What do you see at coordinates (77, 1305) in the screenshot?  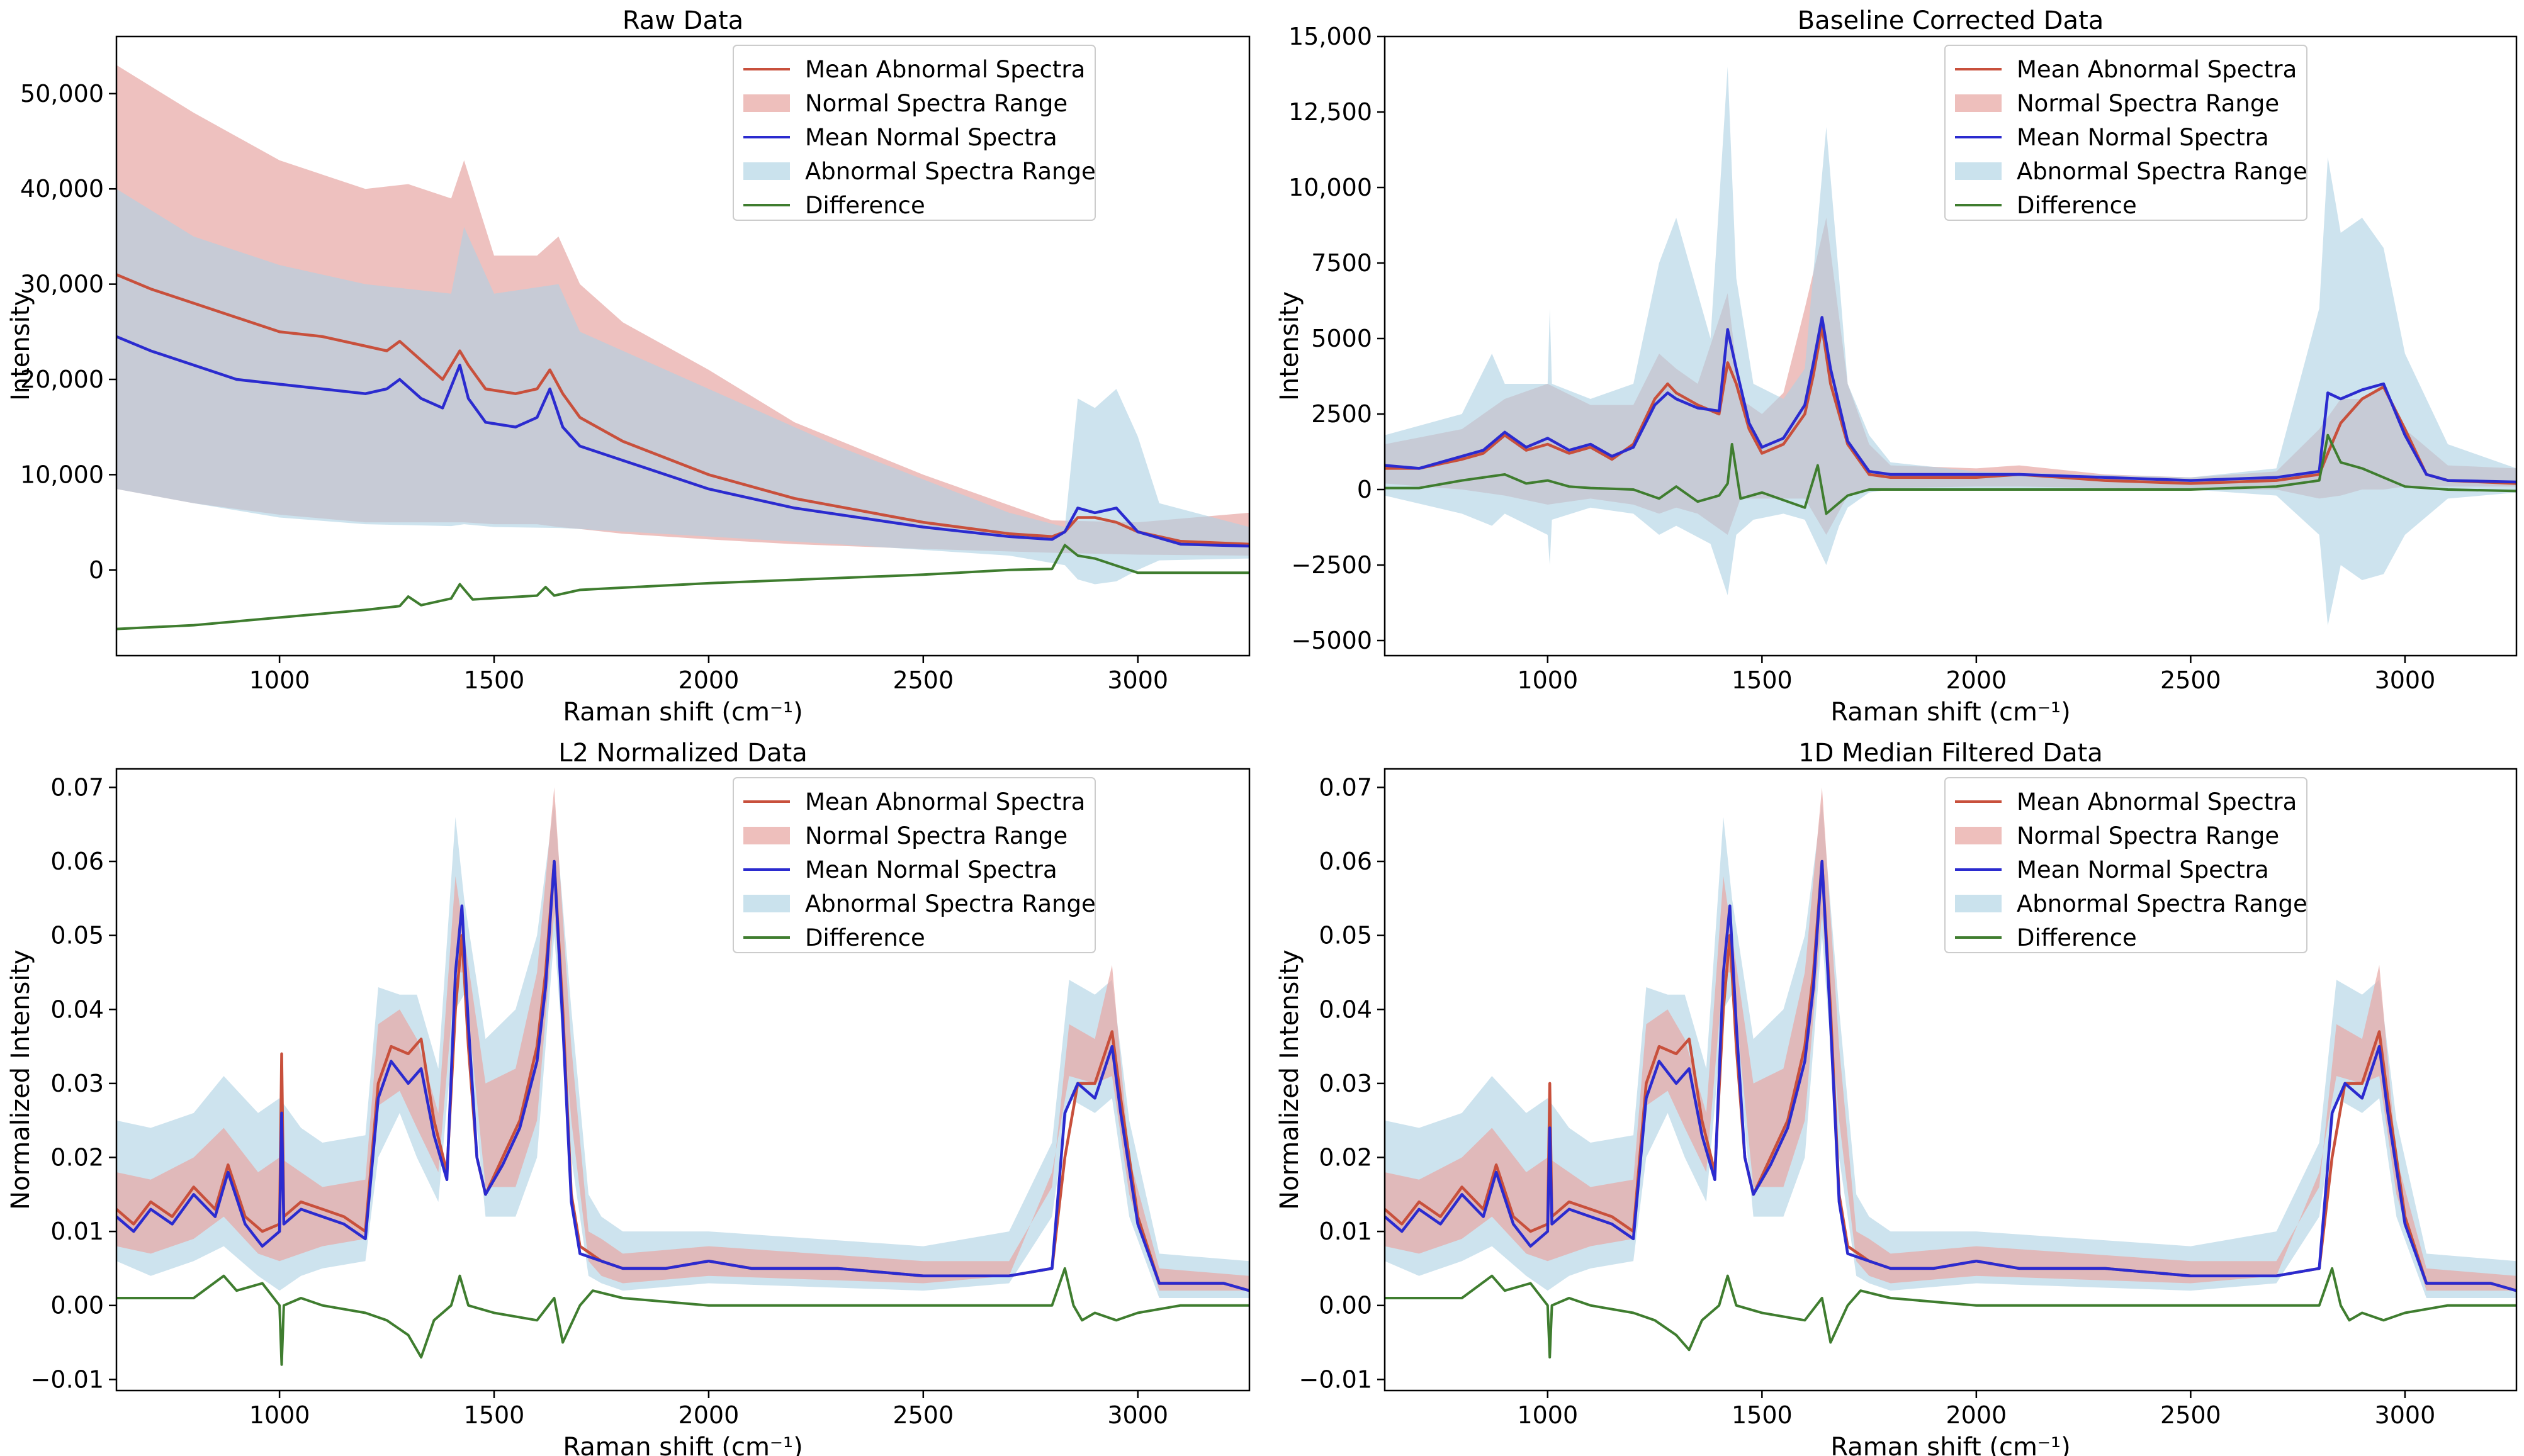 I see `y-tick-label: 0.00` at bounding box center [77, 1305].